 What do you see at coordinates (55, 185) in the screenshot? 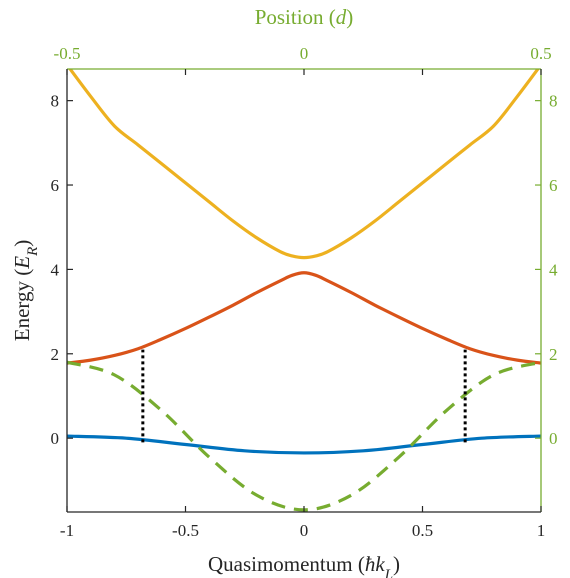
I see `y-tick-label: 6` at bounding box center [55, 185].